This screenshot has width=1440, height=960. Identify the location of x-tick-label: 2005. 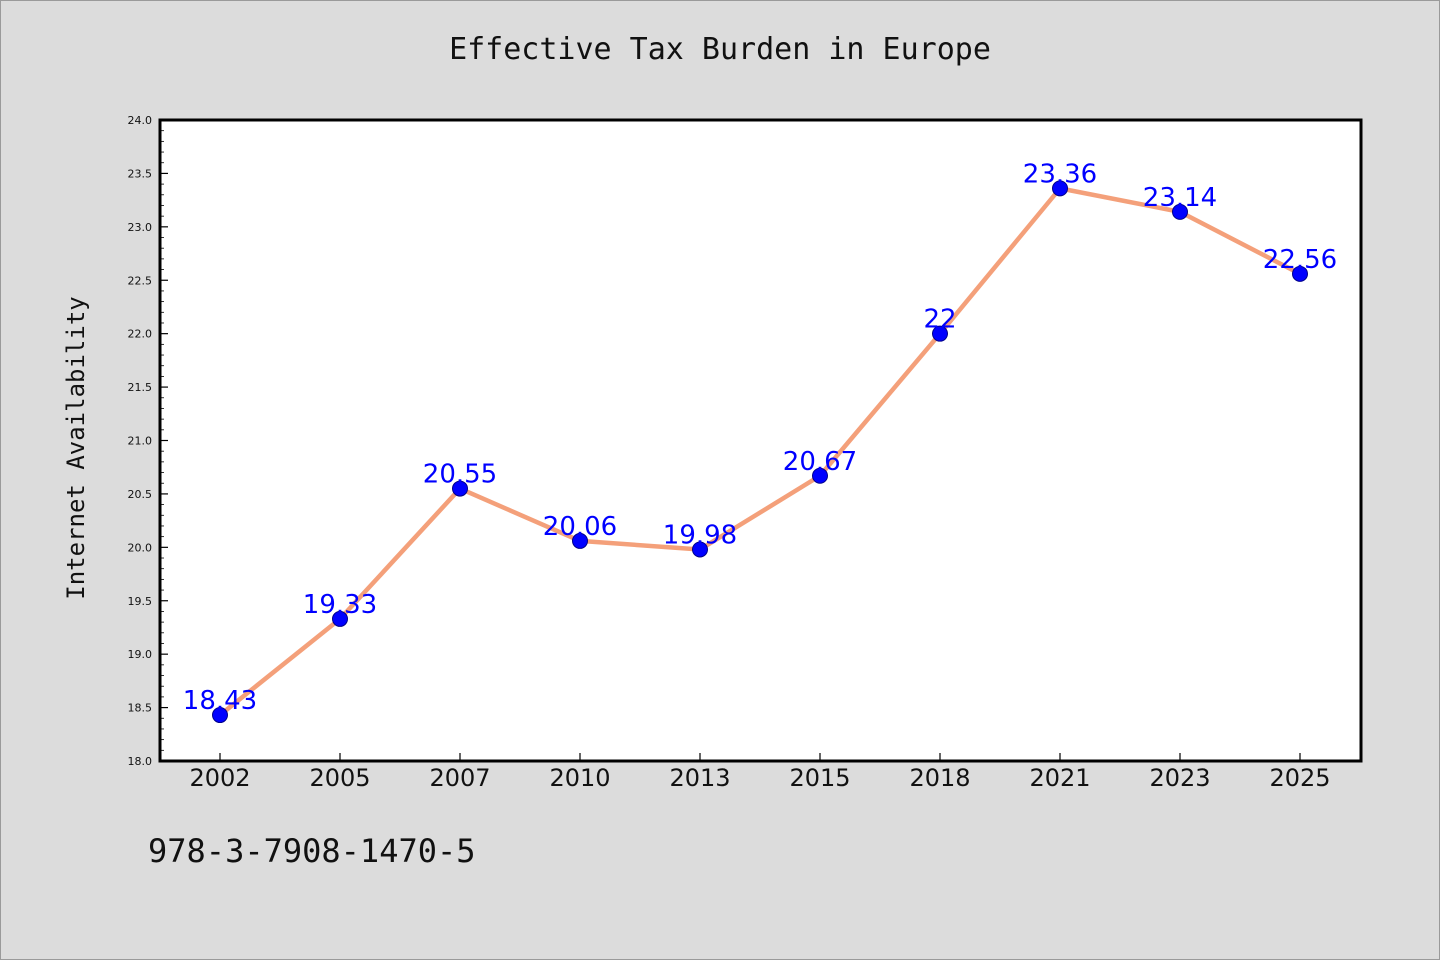
(339, 778).